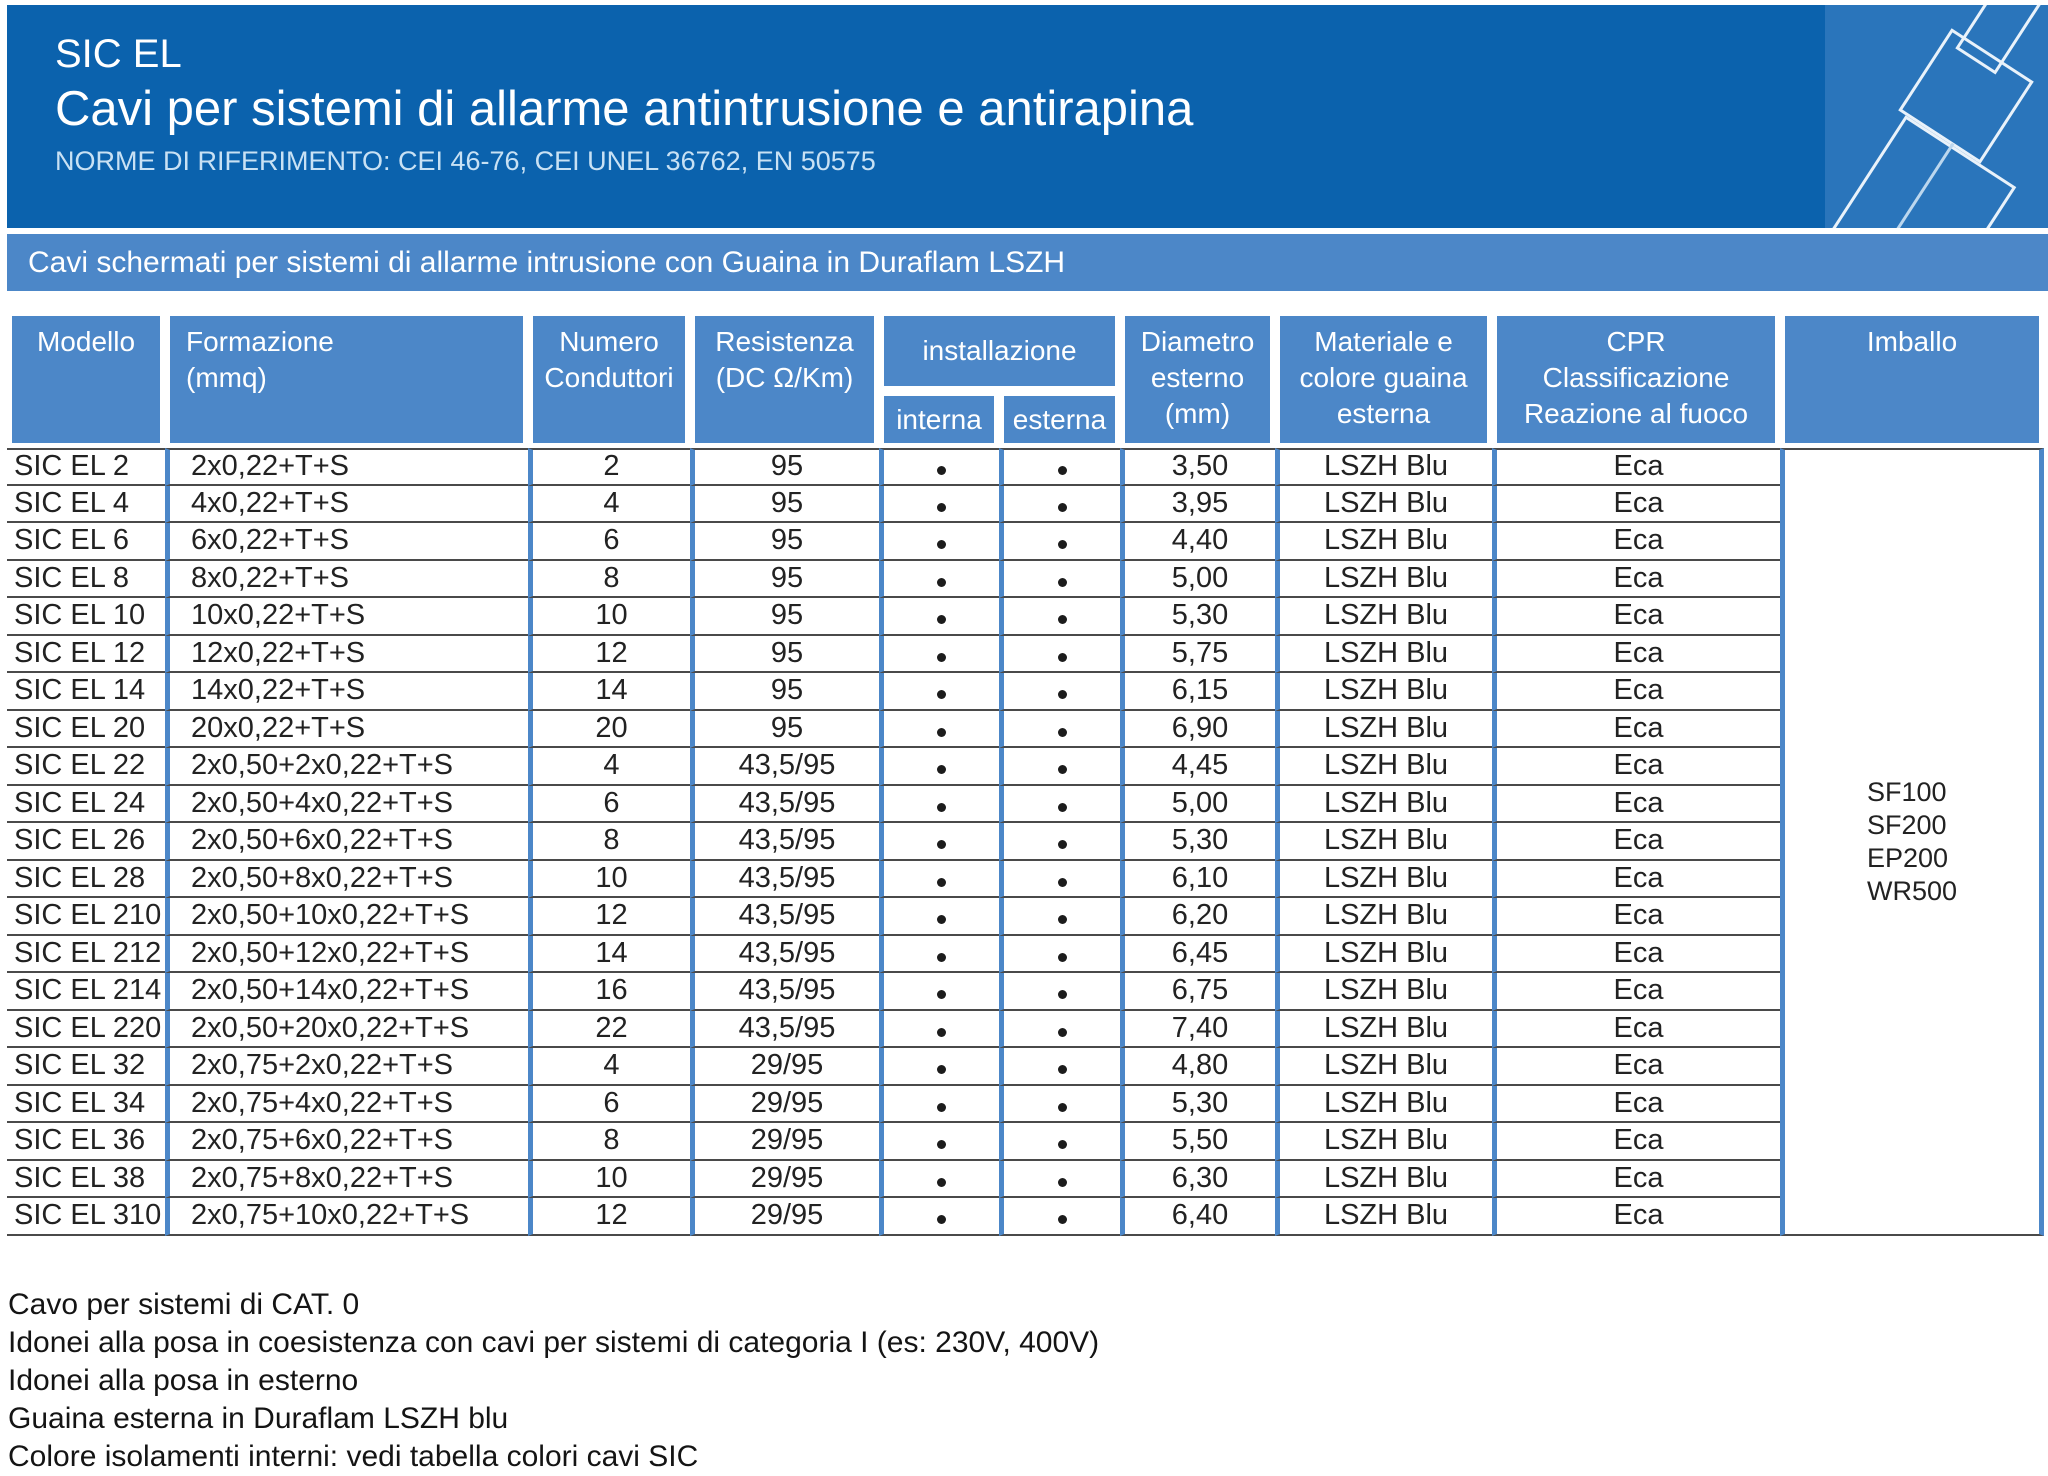  What do you see at coordinates (784, 1217) in the screenshot?
I see `resistance-cell: 29/95` at bounding box center [784, 1217].